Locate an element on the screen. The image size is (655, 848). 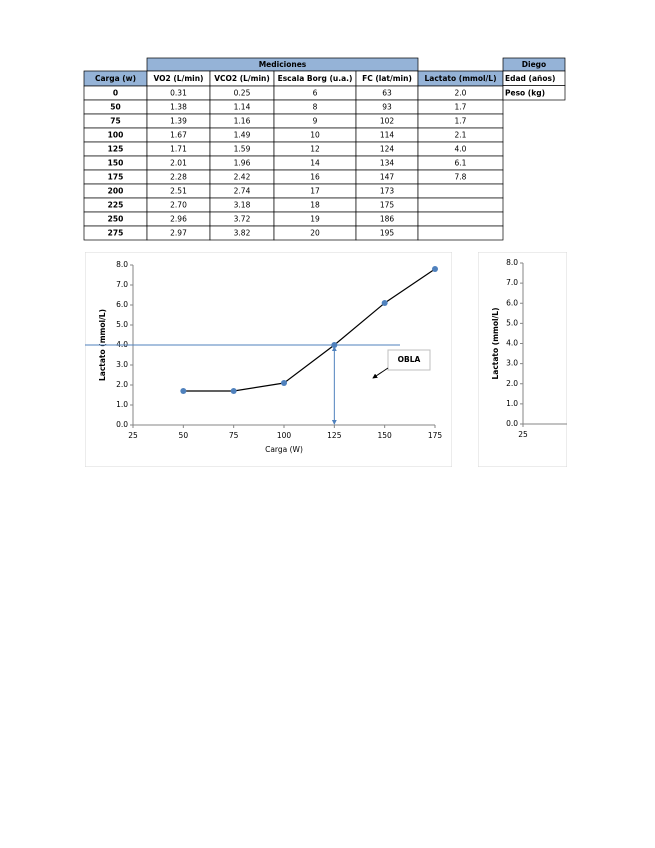
x-tick-label: 75 is located at coordinates (234, 435).